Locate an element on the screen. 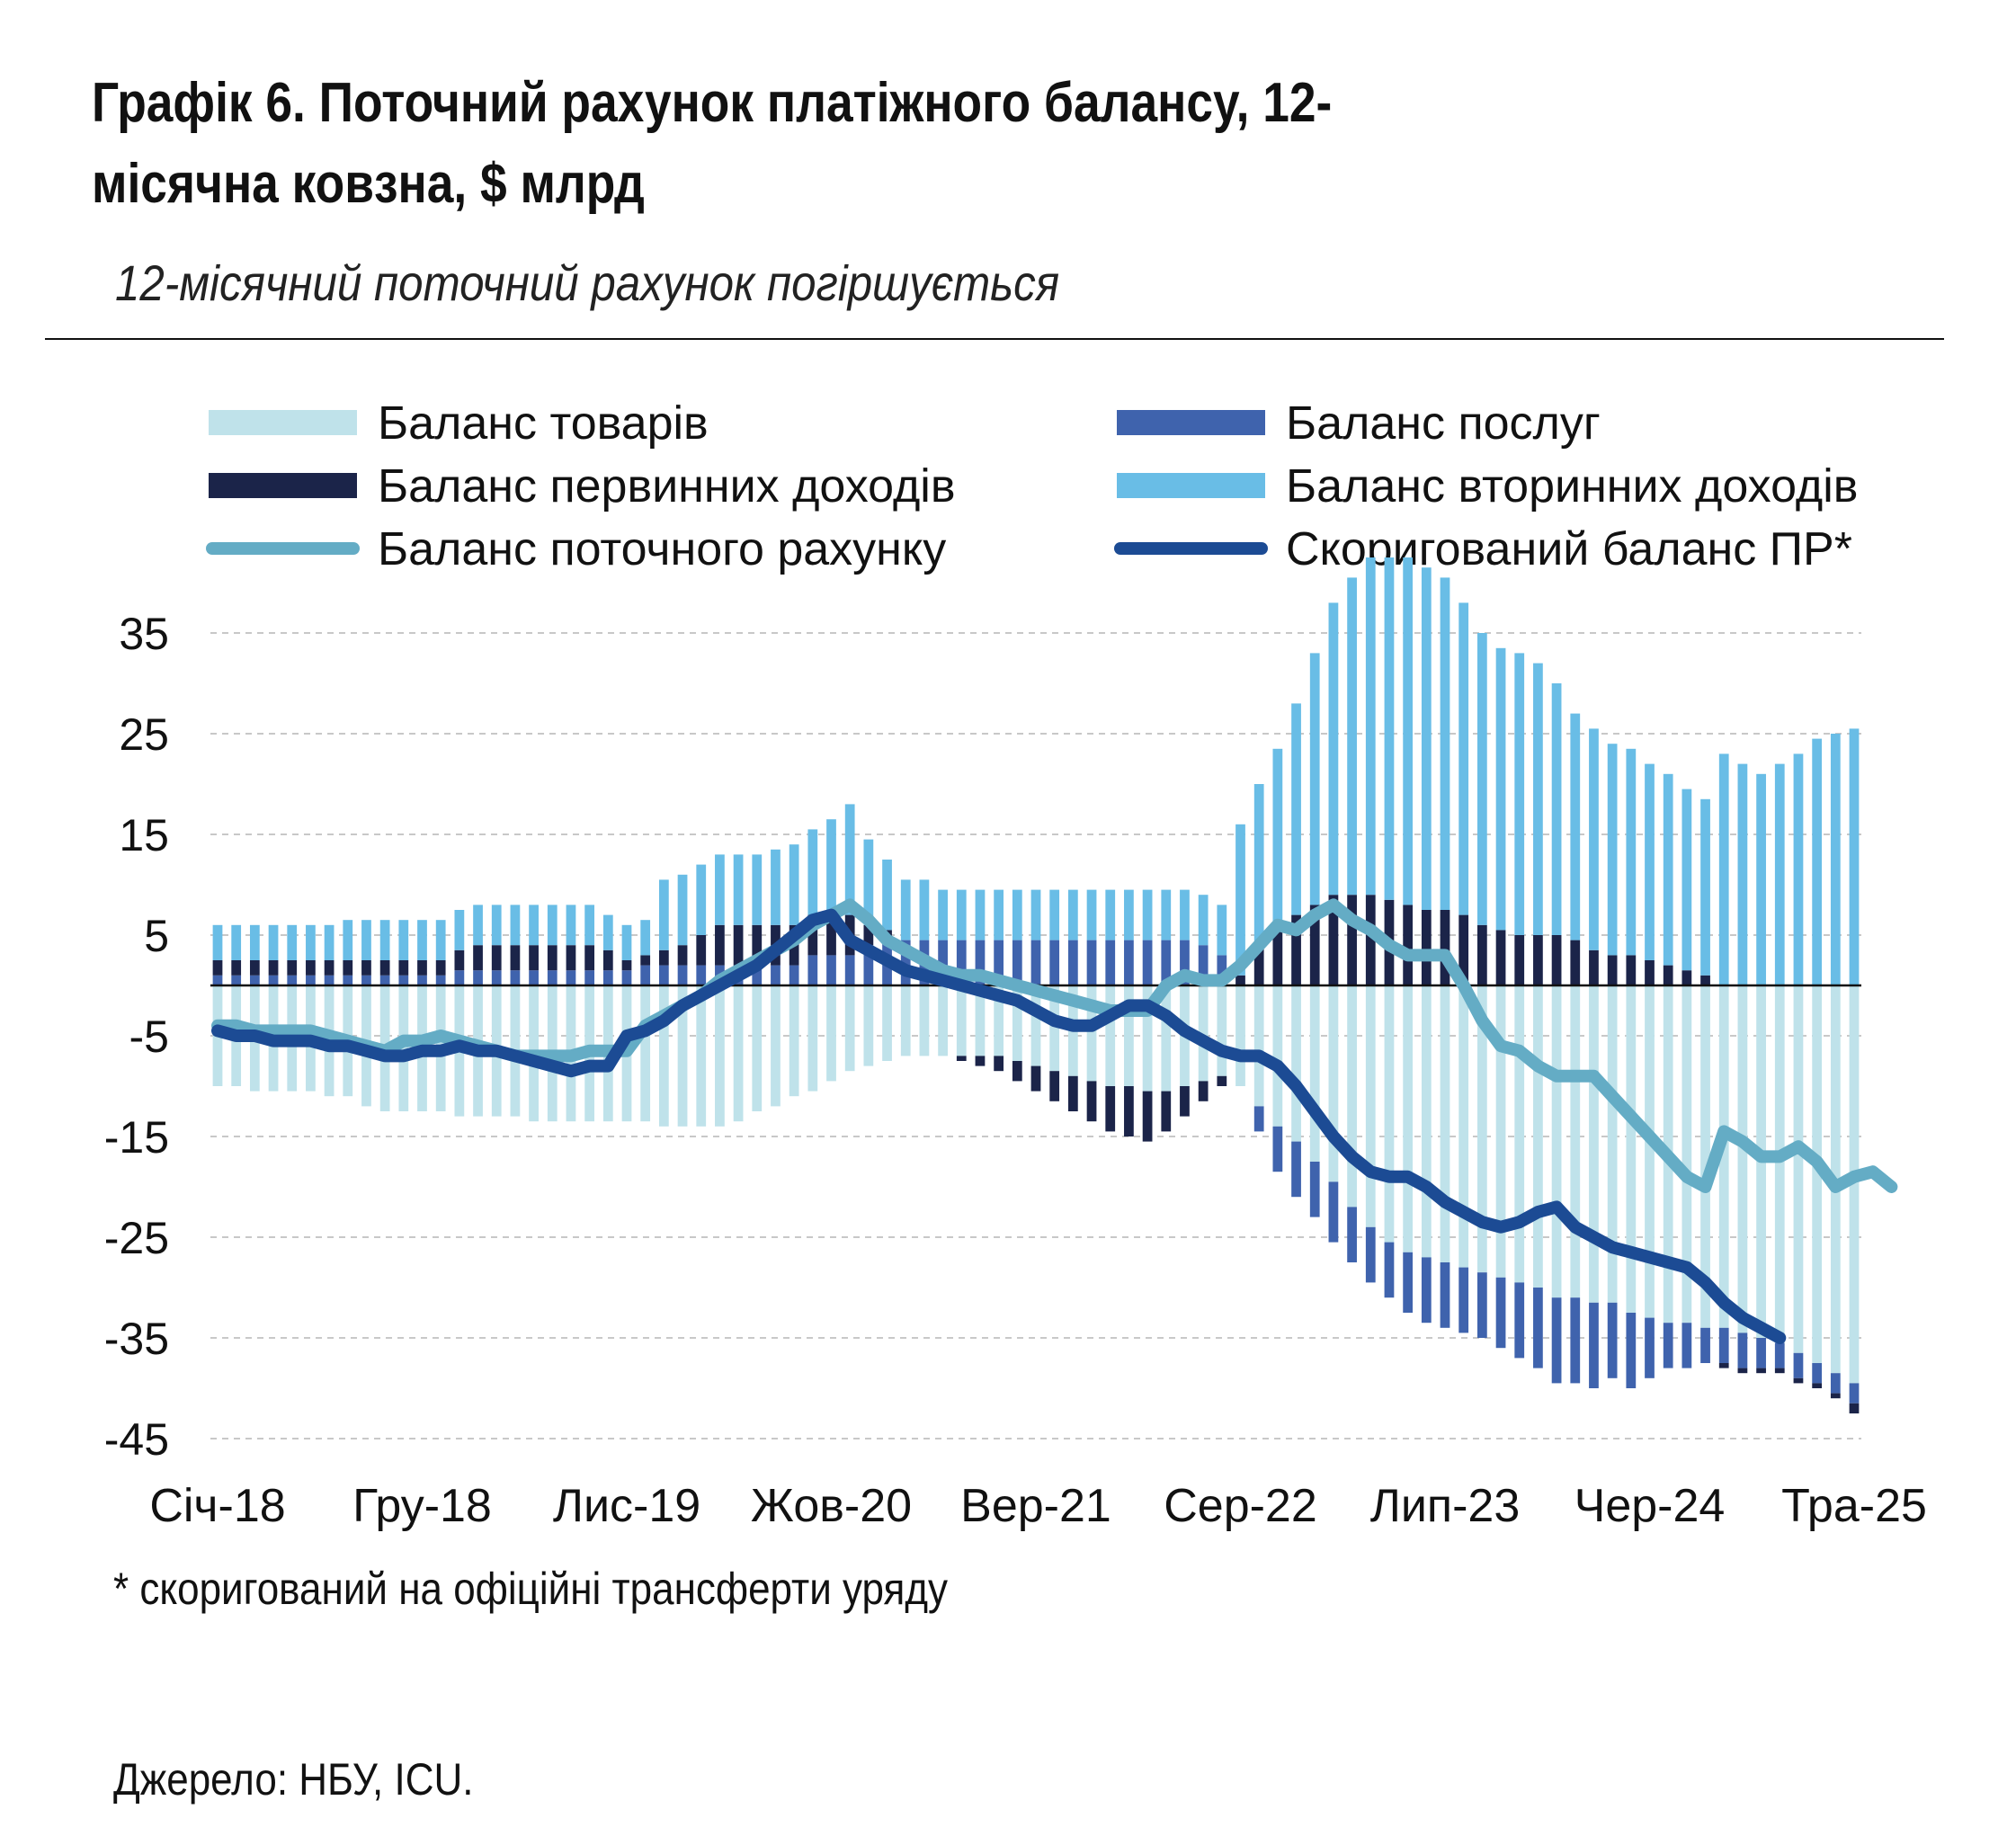  legend-item-current_account: Баланс поточного рахунку is located at coordinates (576, 549).